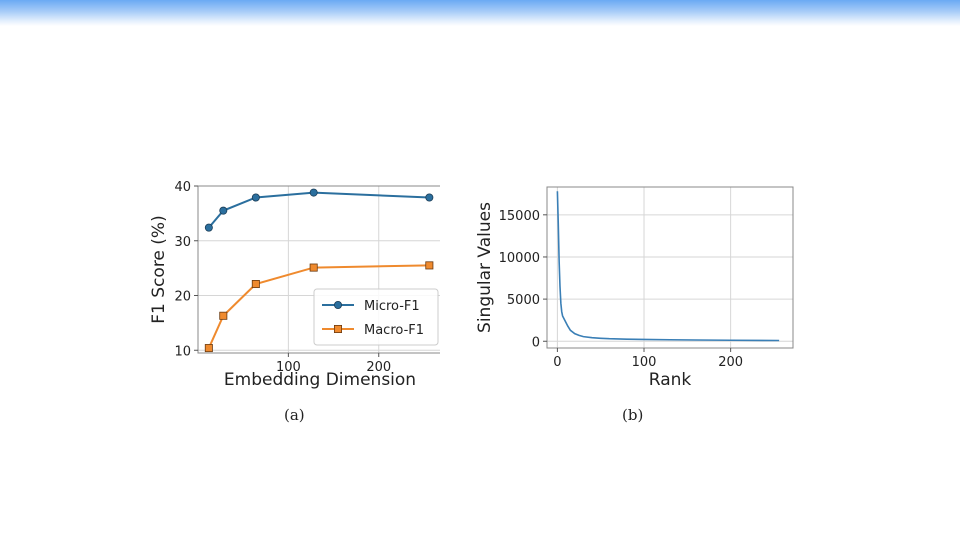  What do you see at coordinates (557, 362) in the screenshot?
I see `x-tick-label: 0` at bounding box center [557, 362].